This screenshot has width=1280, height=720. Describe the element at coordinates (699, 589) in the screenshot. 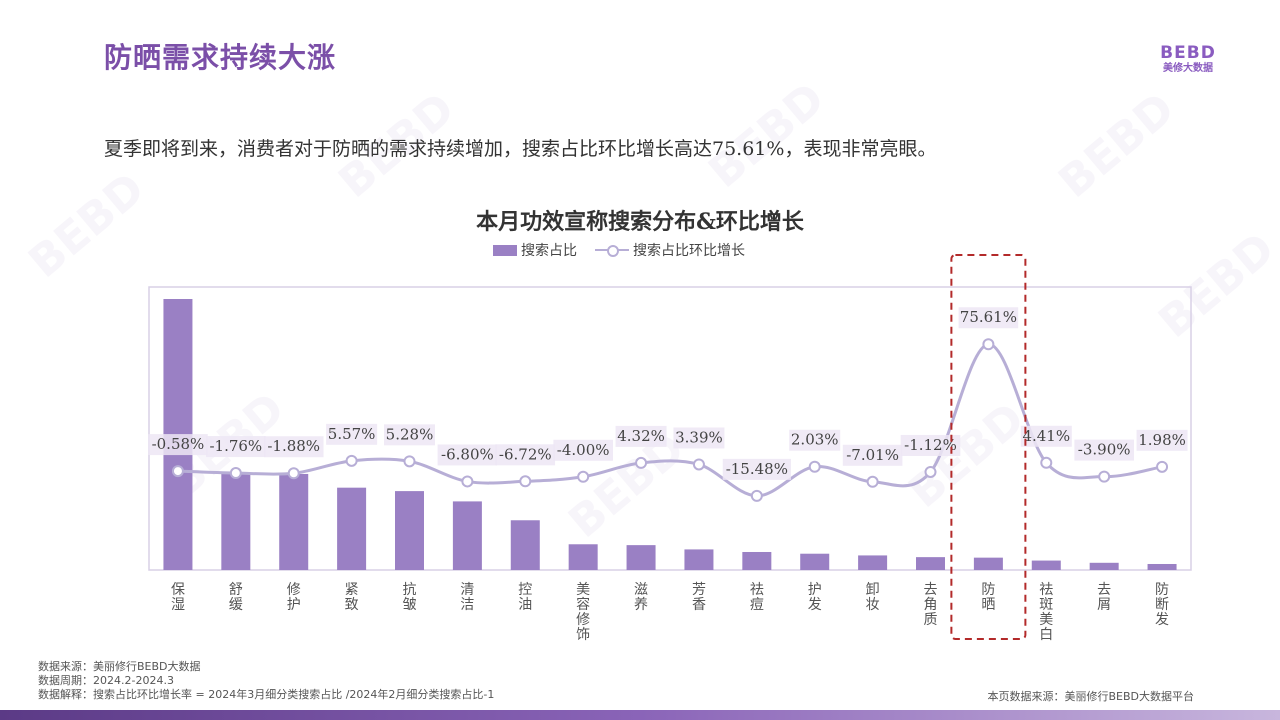

I see `category-label-芳香-0: 芳` at that location.